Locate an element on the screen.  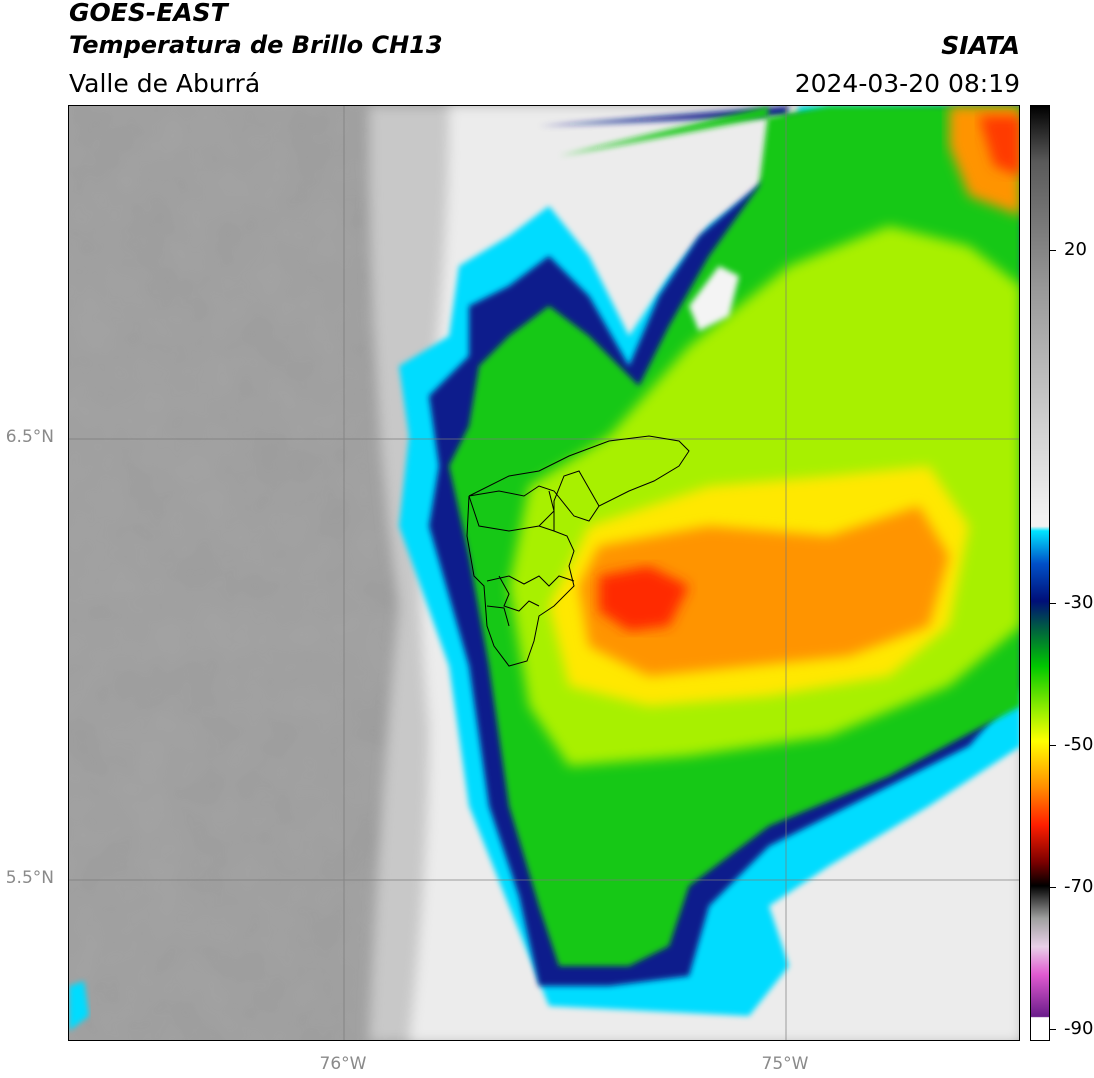
temperature-colorbar is located at coordinates (1040, 573).